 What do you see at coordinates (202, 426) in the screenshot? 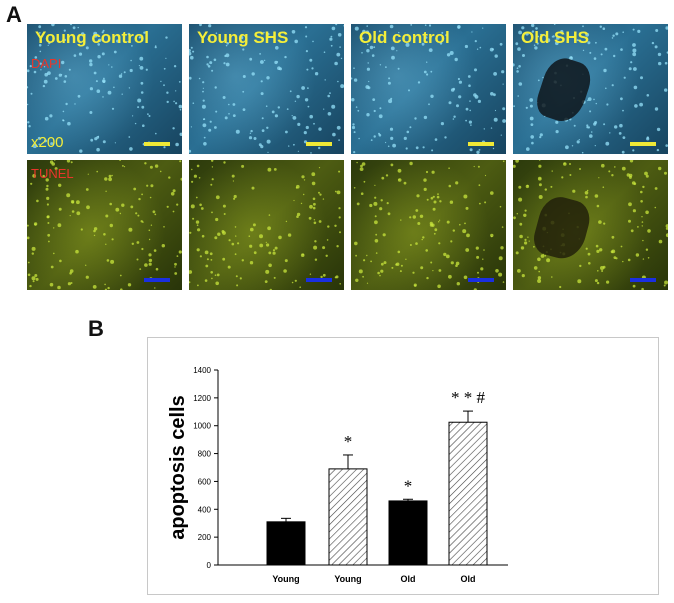
I see `y-tick-label: 1000` at bounding box center [202, 426].